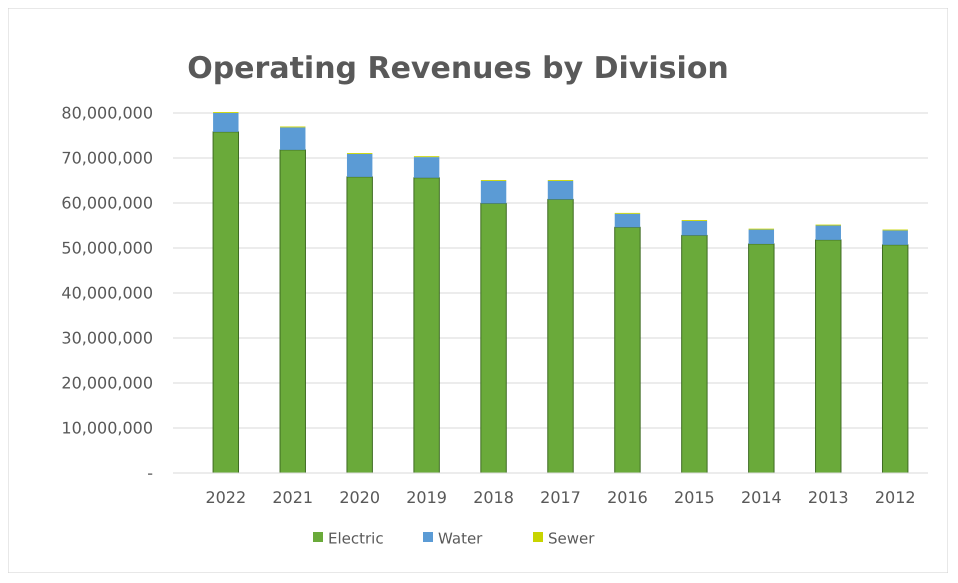 Image resolution: width=958 pixels, height=583 pixels. I want to click on legend-label: Electric, so click(356, 538).